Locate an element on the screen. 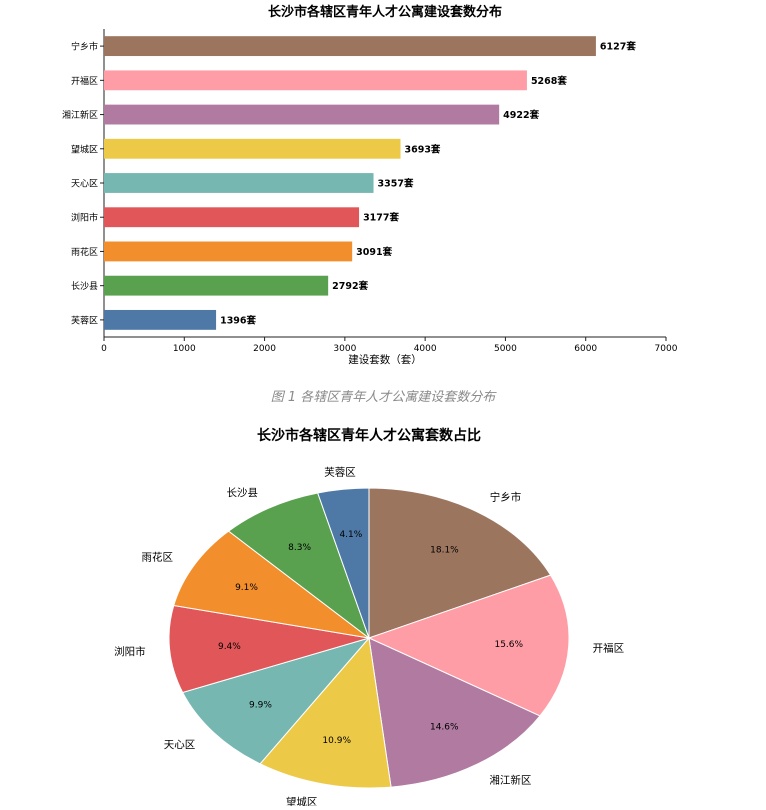 The image size is (766, 810). pie-percent-label: 8.3% is located at coordinates (299, 548).